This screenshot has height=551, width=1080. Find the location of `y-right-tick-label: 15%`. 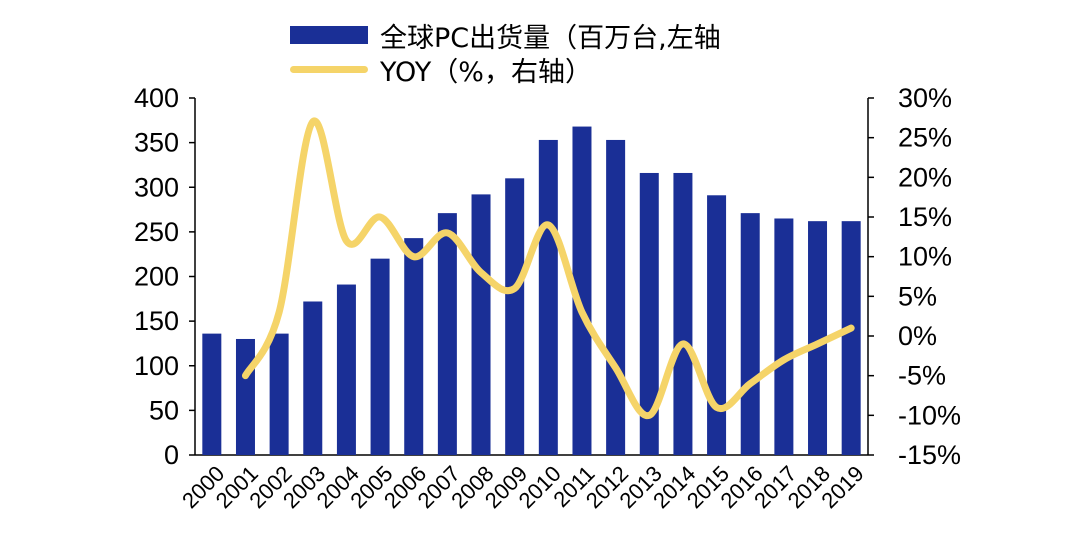

y-right-tick-label: 15% is located at coordinates (925, 217).